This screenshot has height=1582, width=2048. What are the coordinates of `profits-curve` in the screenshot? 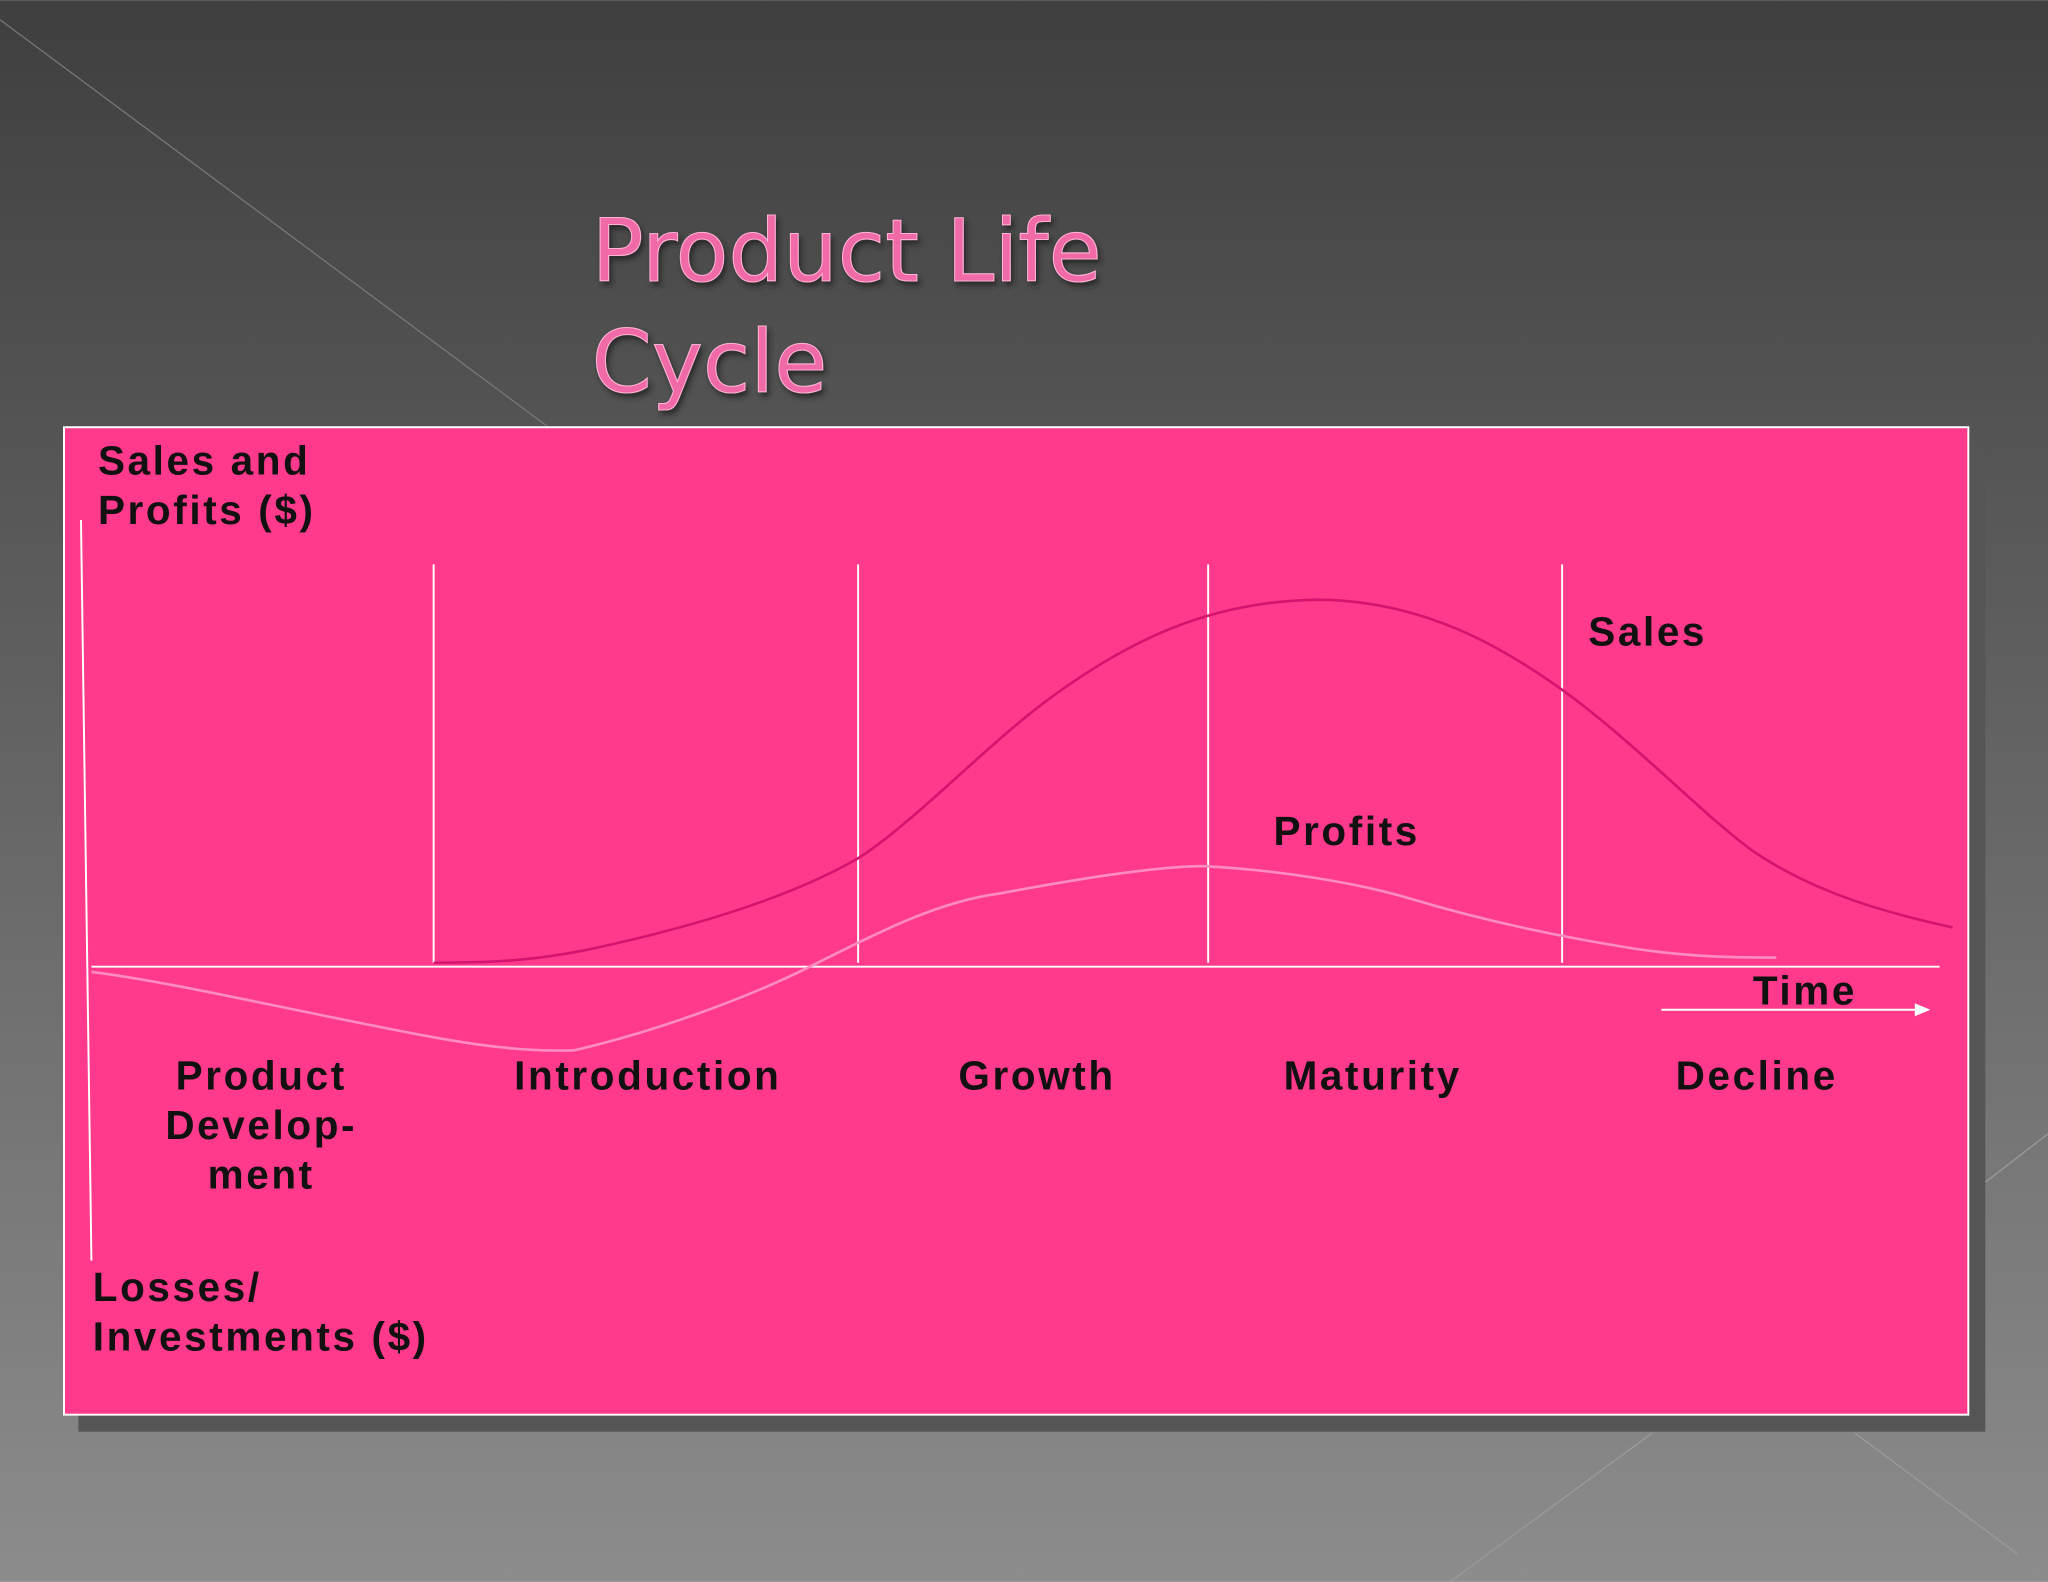 It's located at (934, 958).